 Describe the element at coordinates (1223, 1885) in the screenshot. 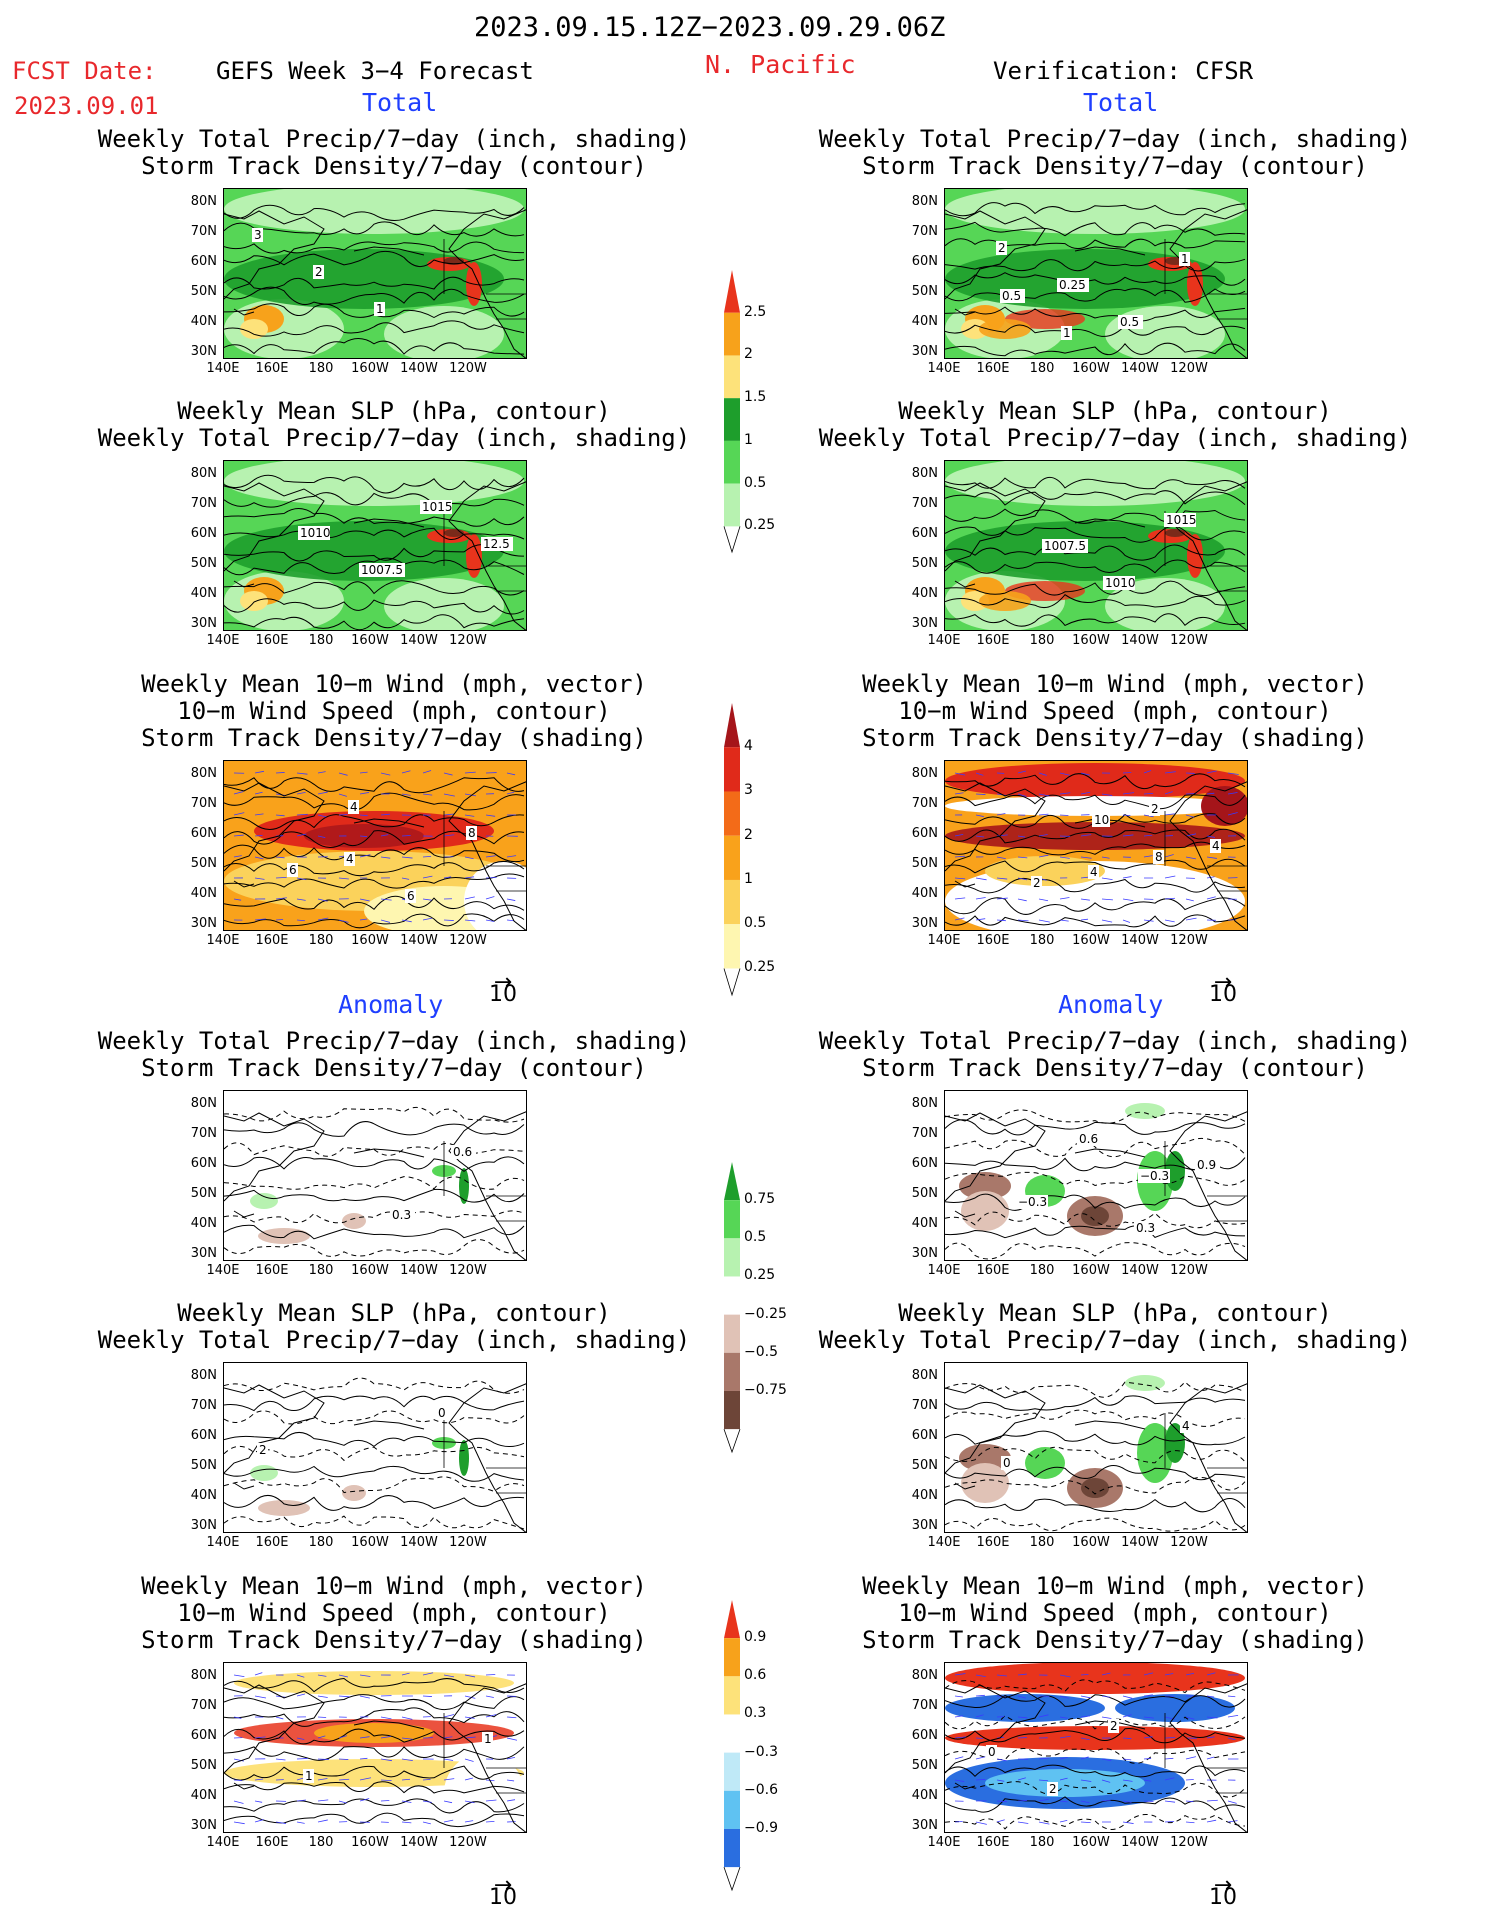

I see `vector-ref-right-bottom: →` at that location.